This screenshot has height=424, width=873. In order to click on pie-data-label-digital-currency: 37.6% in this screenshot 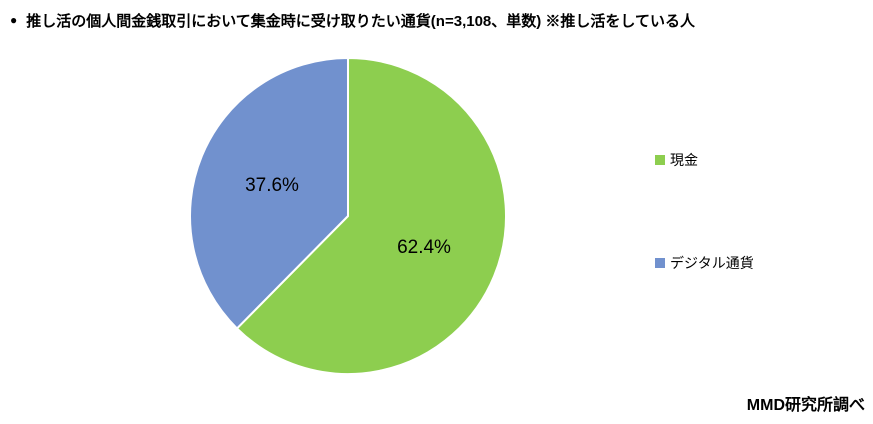, I will do `click(272, 185)`.